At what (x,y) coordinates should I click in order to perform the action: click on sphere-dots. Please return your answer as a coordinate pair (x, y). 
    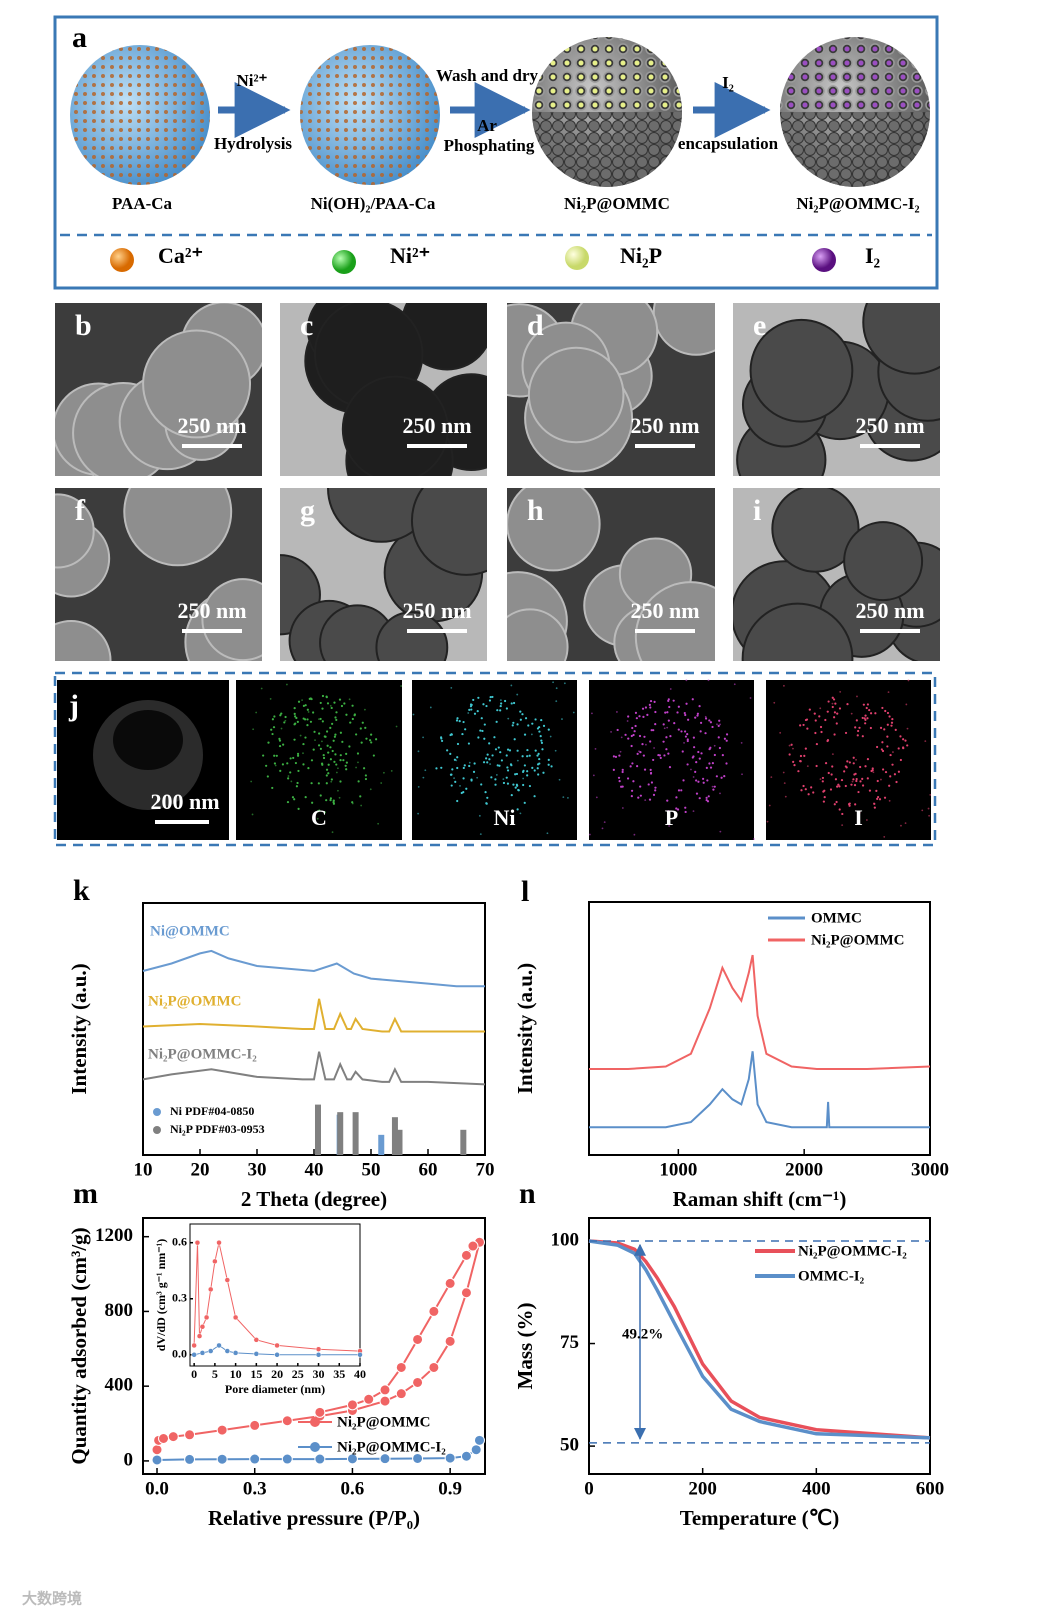
    Looking at the image, I should click on (370, 115).